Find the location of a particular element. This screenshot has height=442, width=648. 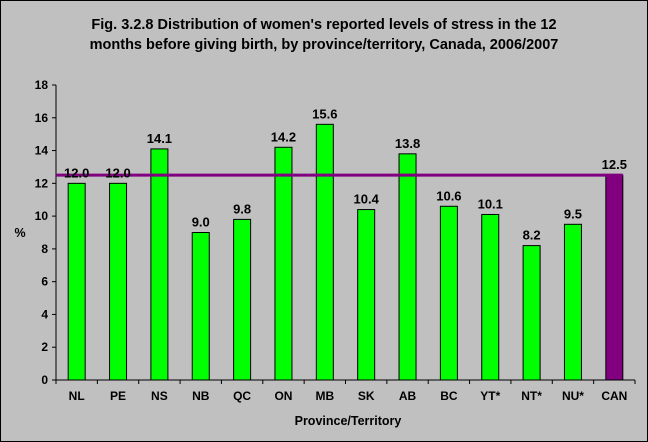

data-label: 13.8 is located at coordinates (407, 143).